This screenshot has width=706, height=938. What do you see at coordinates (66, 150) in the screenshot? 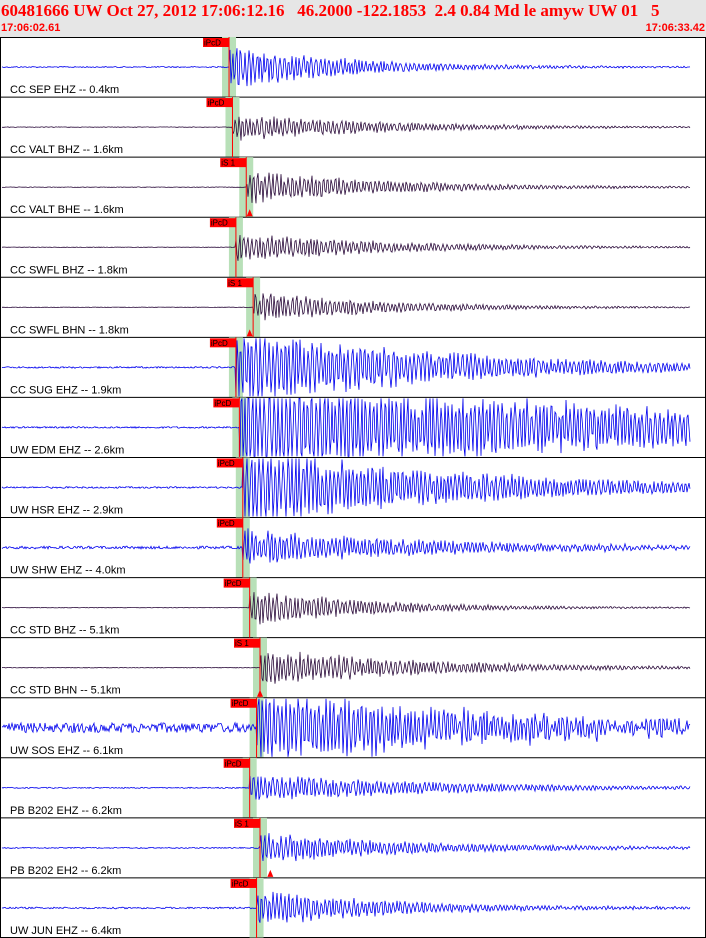
I see `station-label: CC VALT BHZ -- 1.6km` at bounding box center [66, 150].